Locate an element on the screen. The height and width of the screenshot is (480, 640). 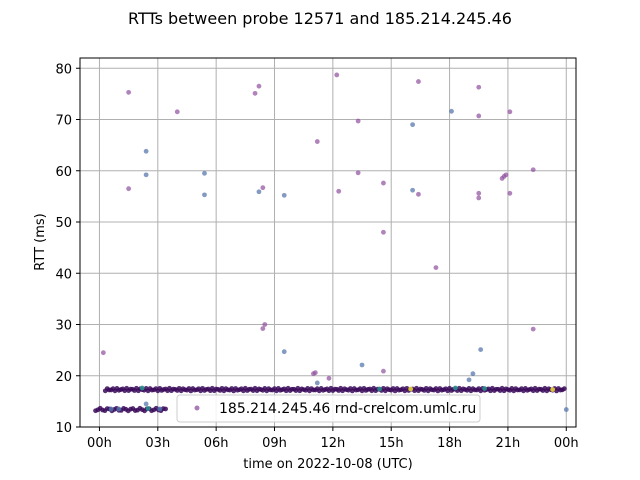
x-axis-label: time on 2022-10-08 (UTC) is located at coordinates (327, 464).